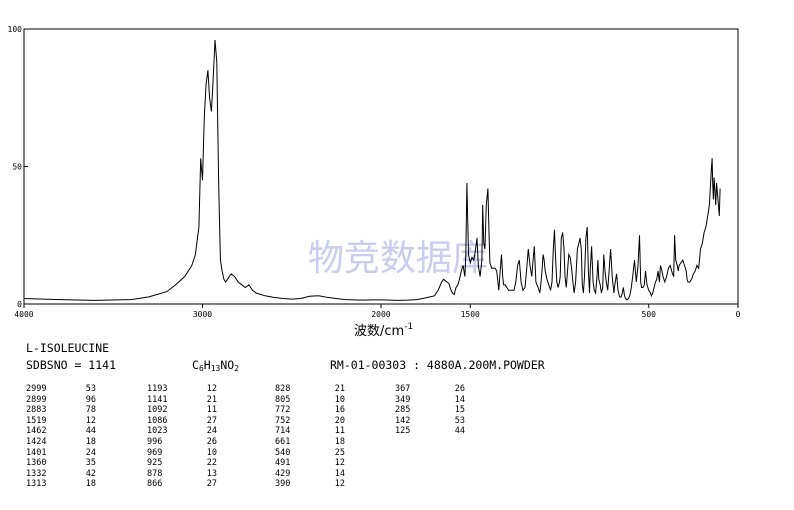 The height and width of the screenshot is (510, 794). Describe the element at coordinates (182, 463) in the screenshot. I see `peak-row: 925 22` at that location.